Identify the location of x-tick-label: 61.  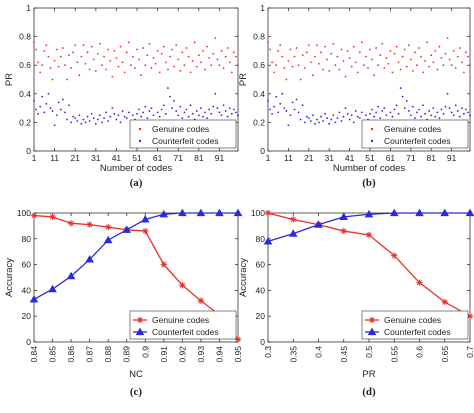
(158, 158).